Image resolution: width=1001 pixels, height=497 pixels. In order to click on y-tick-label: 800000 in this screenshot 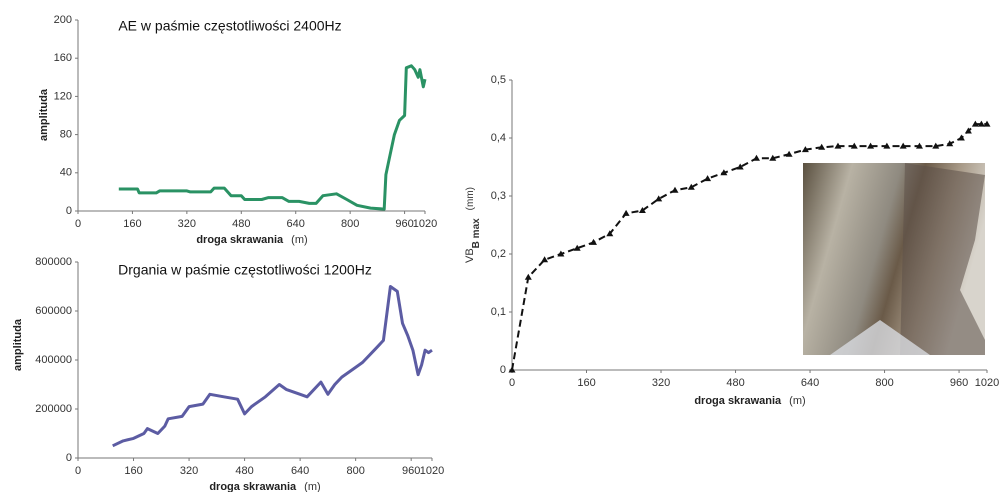, I will do `click(53, 262)`.